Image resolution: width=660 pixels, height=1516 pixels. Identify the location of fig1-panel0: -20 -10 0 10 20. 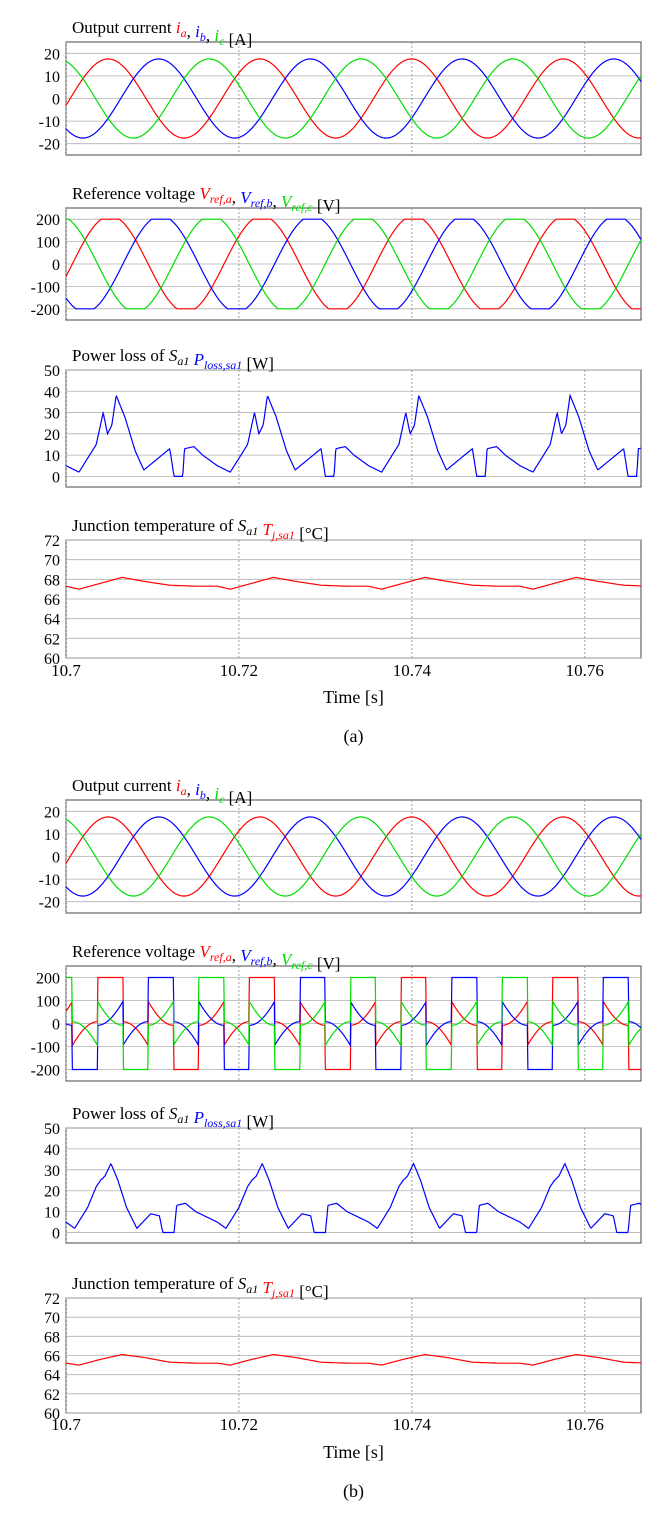
(340, 856).